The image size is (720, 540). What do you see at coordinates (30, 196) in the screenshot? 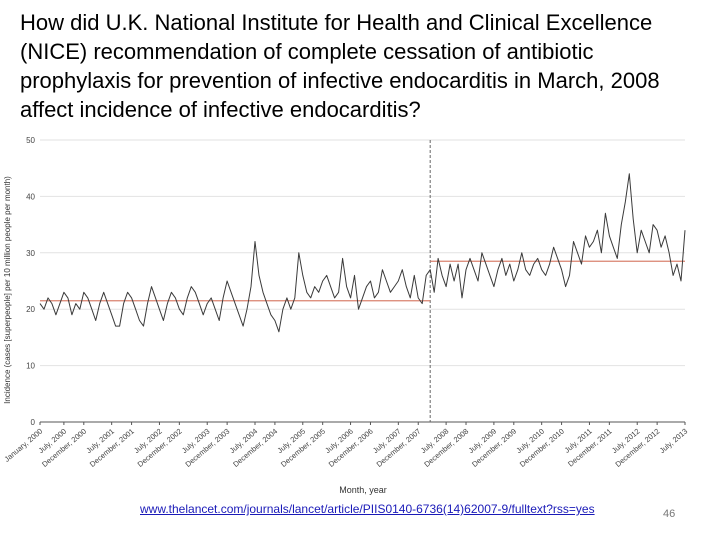
I see `y-tick-label: 40` at bounding box center [30, 196].